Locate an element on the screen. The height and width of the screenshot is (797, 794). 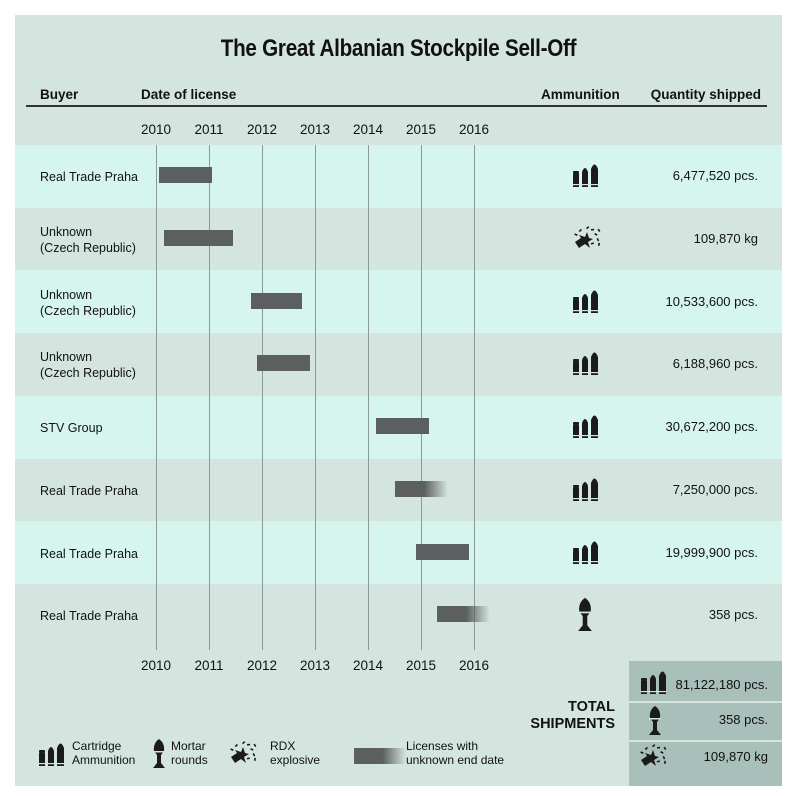
quantity-value: 6,477,520 pcs. is located at coordinates (715, 176).